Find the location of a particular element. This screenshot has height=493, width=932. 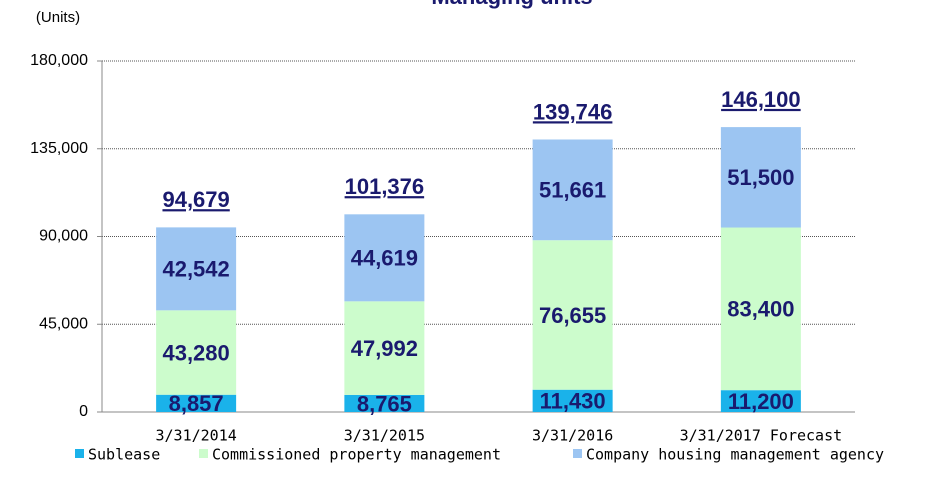

value-label: 11,430 is located at coordinates (573, 401).